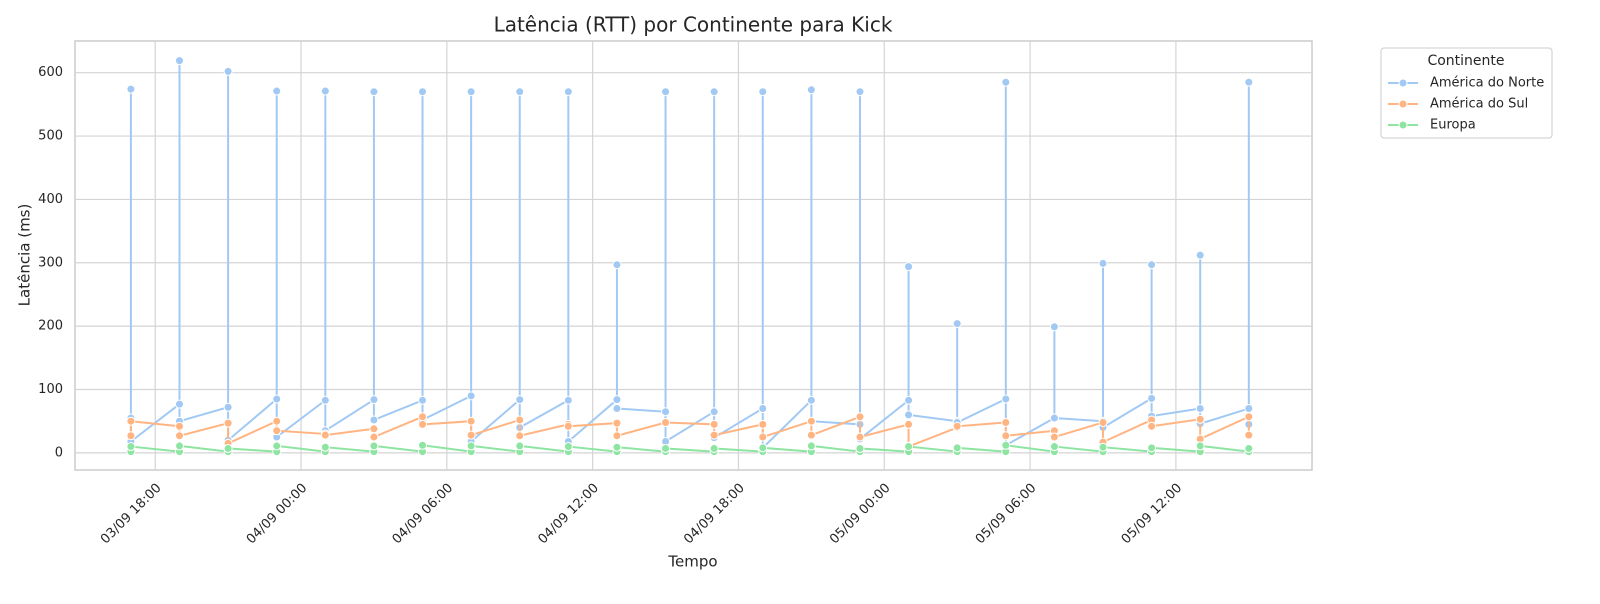 This screenshot has width=1600, height=604. Describe the element at coordinates (689, 448) in the screenshot. I see `series-line` at that location.